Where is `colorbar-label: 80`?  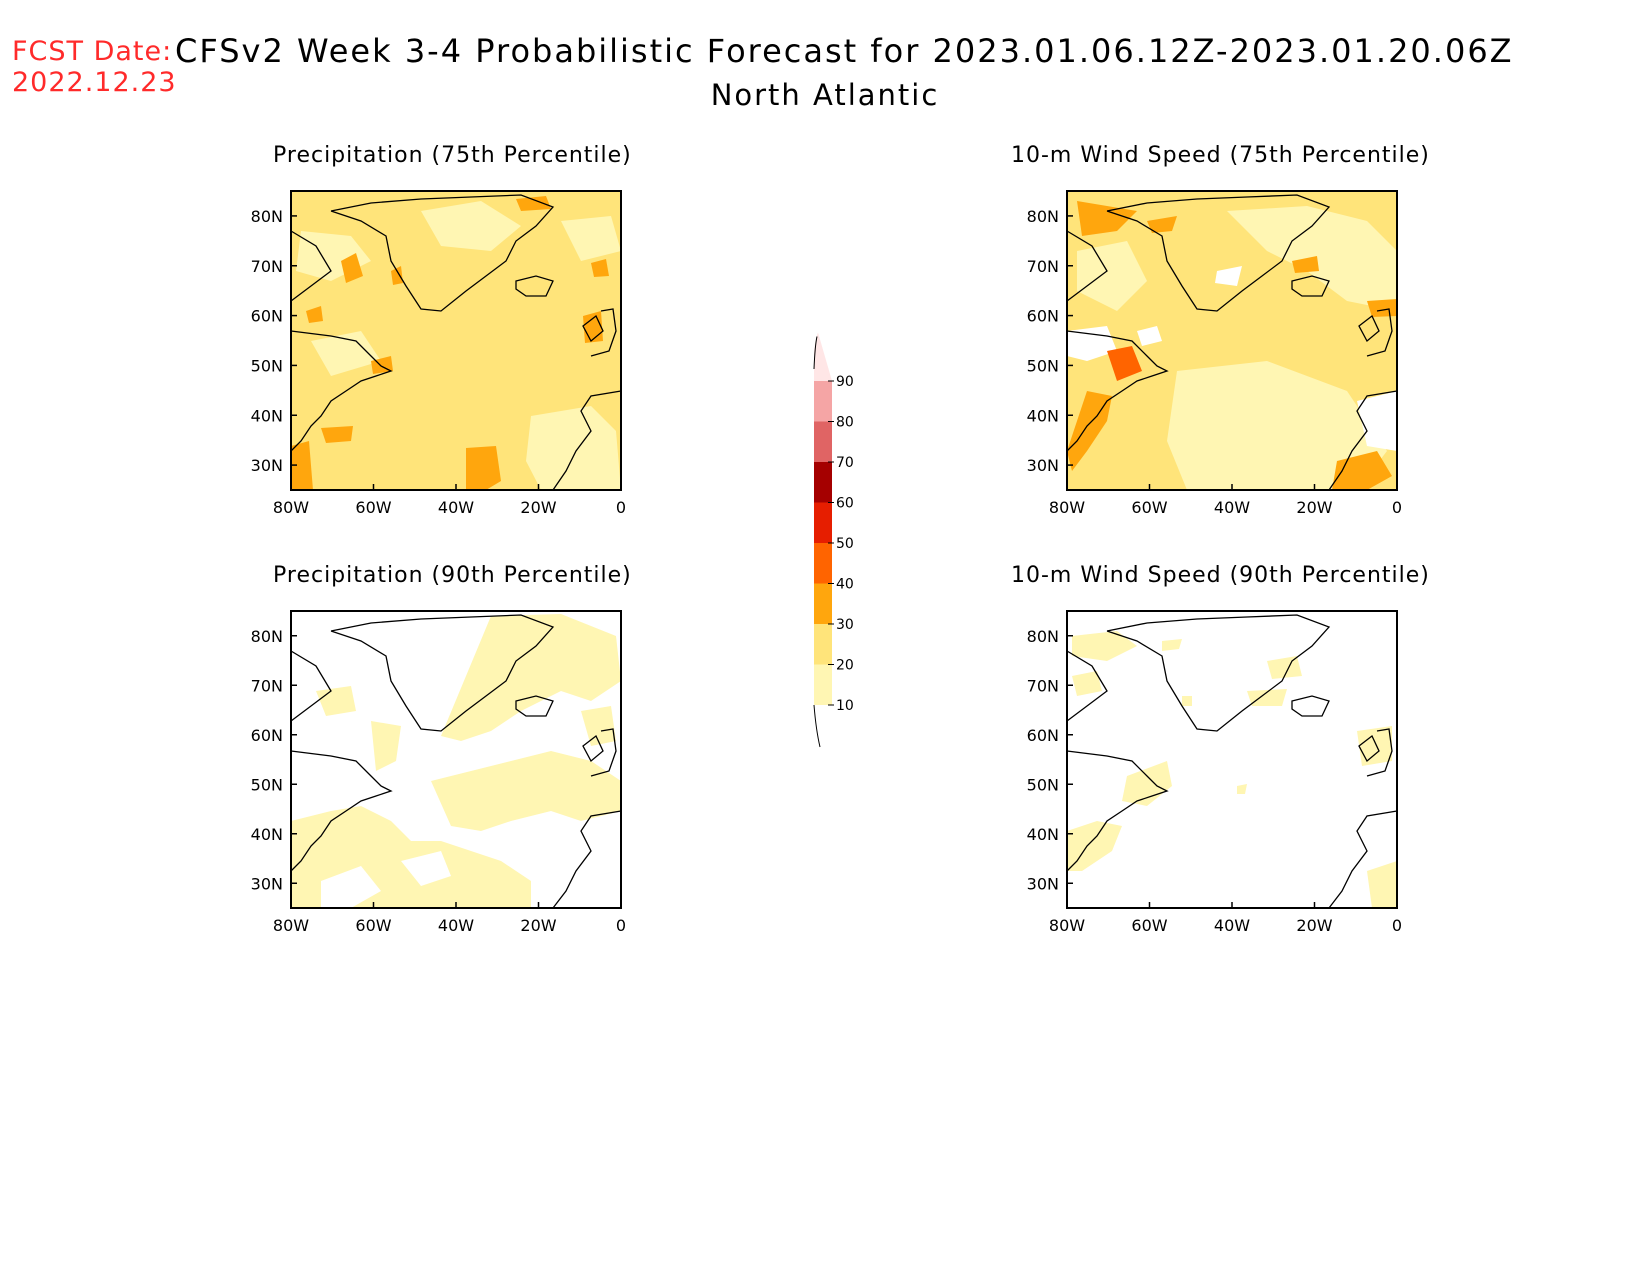
colorbar-label: 80 is located at coordinates (845, 423).